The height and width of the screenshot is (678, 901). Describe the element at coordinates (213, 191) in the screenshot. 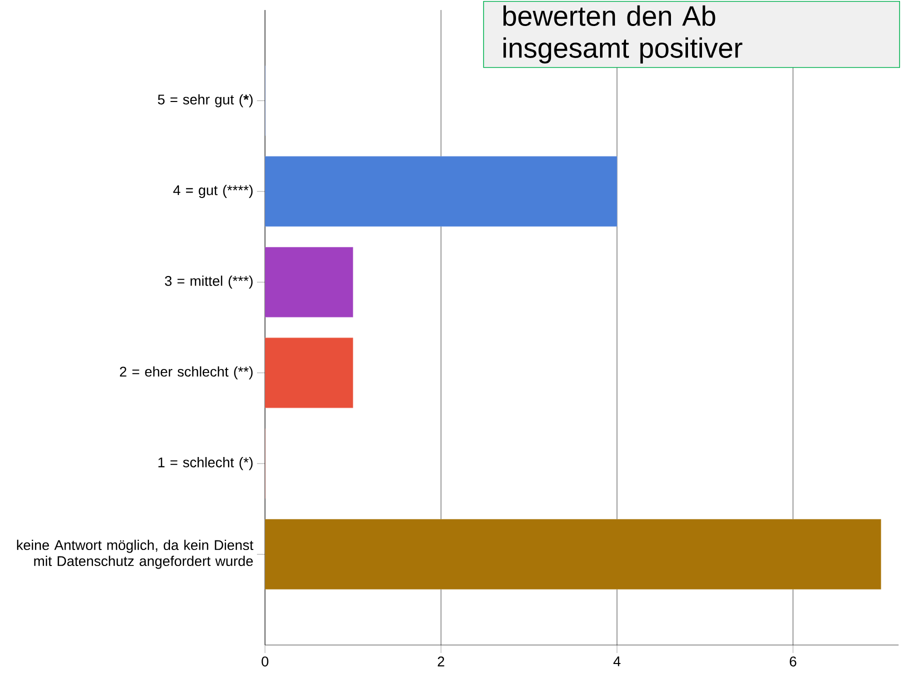

I see `y-tick-label: 4 = gut (****)` at that location.